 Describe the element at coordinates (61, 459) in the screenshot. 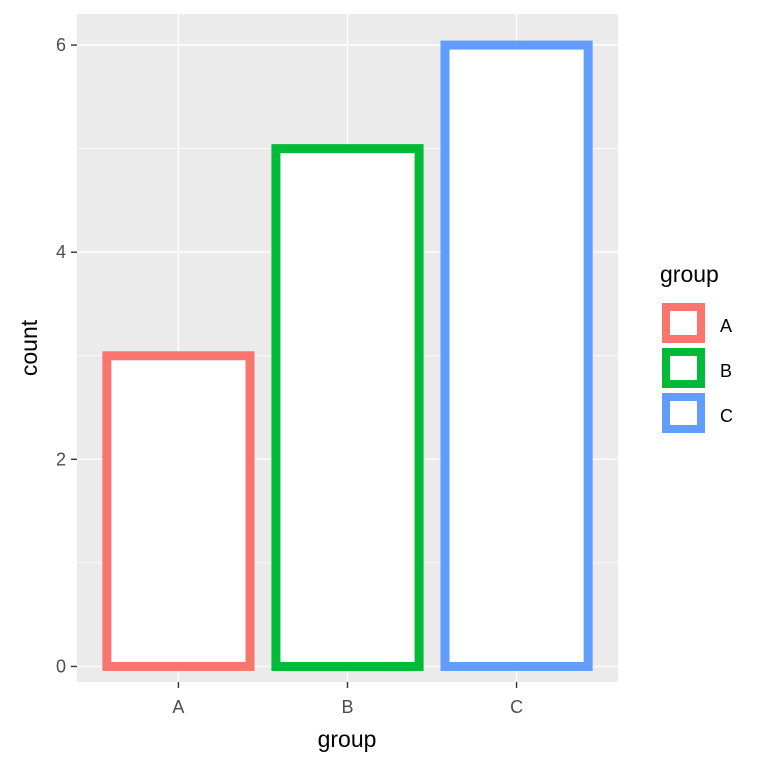

I see `y-tick-label: 2` at that location.